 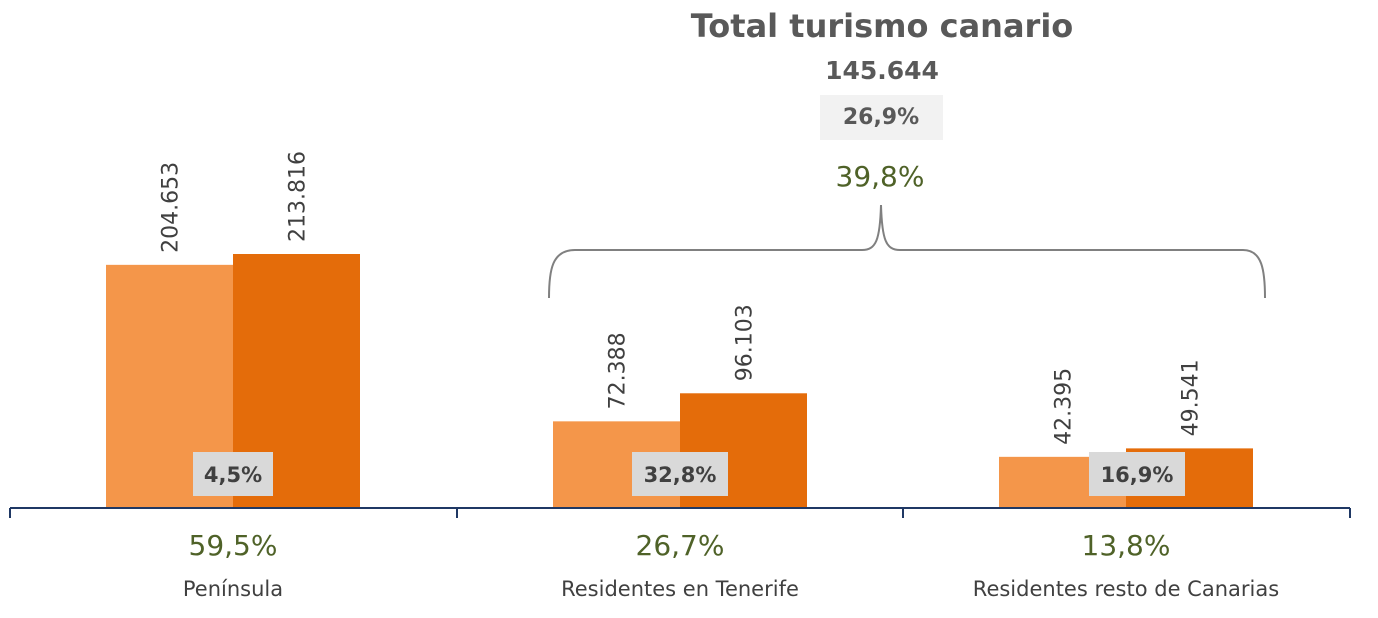 I want to click on total-share: 39,8%, so click(x=880, y=176).